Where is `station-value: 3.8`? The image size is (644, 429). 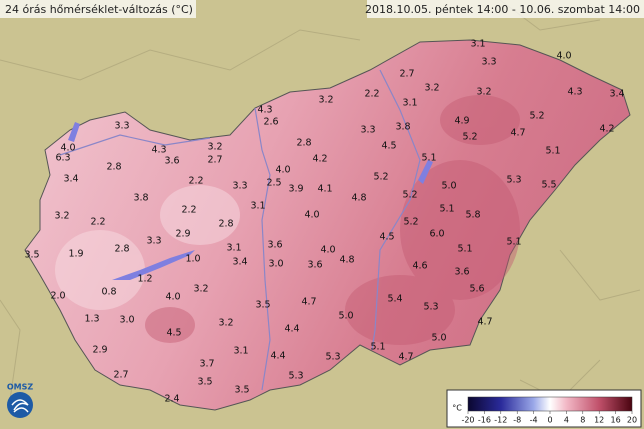 station-value: 3.8 is located at coordinates (402, 127).